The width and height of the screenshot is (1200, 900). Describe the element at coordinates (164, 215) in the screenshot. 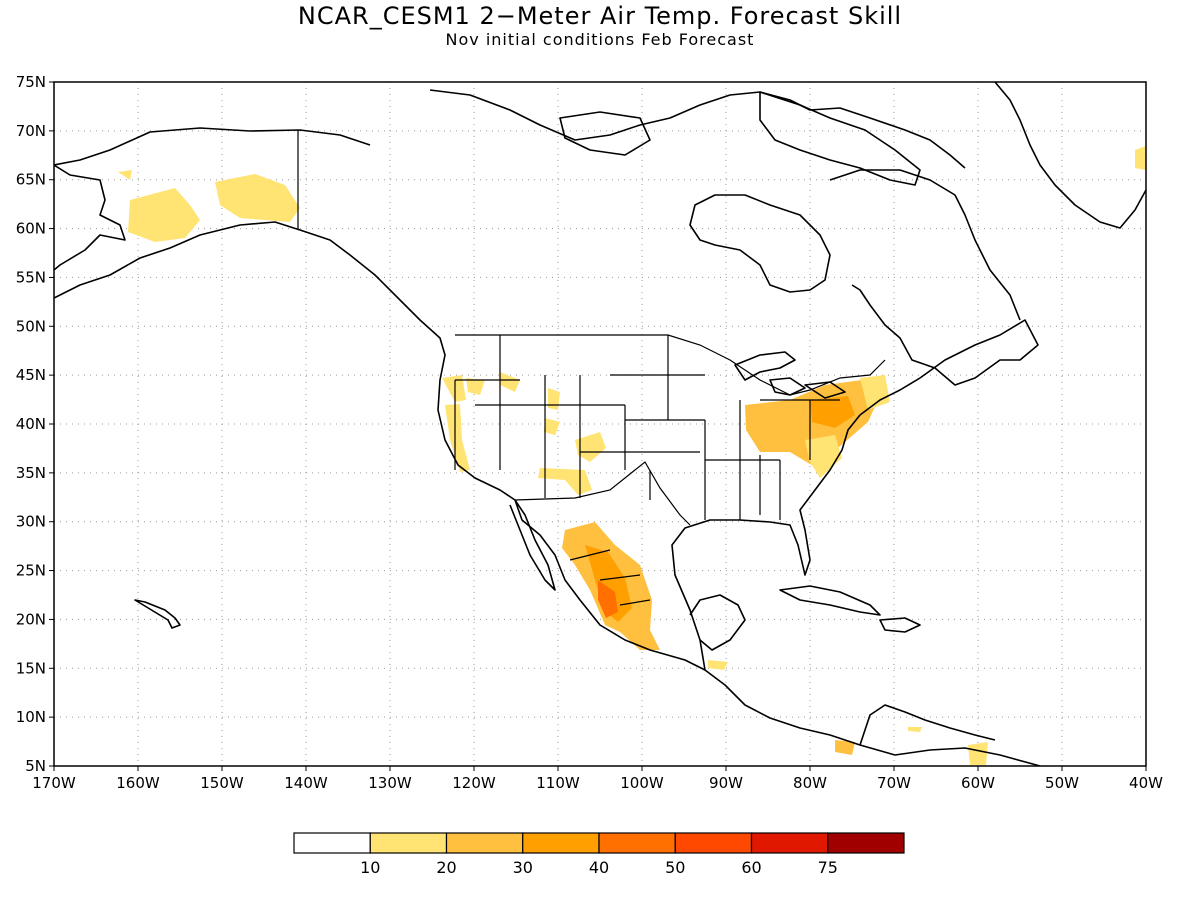

I see `skill-region-alaska-west` at that location.